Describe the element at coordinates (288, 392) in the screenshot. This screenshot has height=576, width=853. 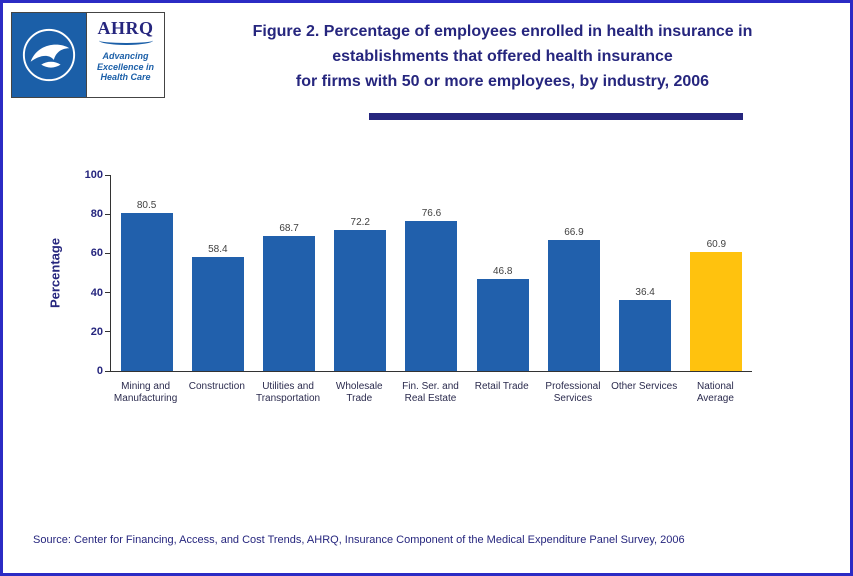
I see `x-axis-label: Utilities and Transportation` at that location.